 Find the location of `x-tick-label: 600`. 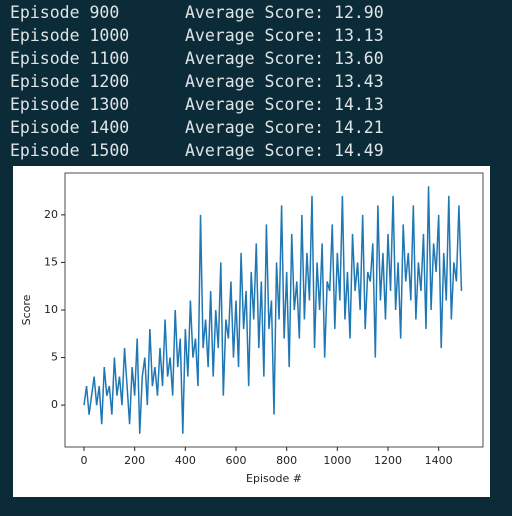

x-tick-label: 600 is located at coordinates (236, 460).